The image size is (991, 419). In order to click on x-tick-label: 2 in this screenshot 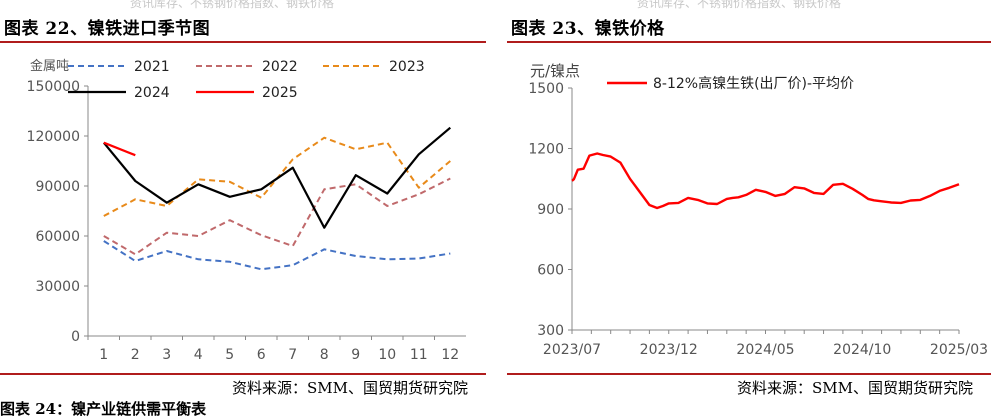, I will do `click(135, 355)`.